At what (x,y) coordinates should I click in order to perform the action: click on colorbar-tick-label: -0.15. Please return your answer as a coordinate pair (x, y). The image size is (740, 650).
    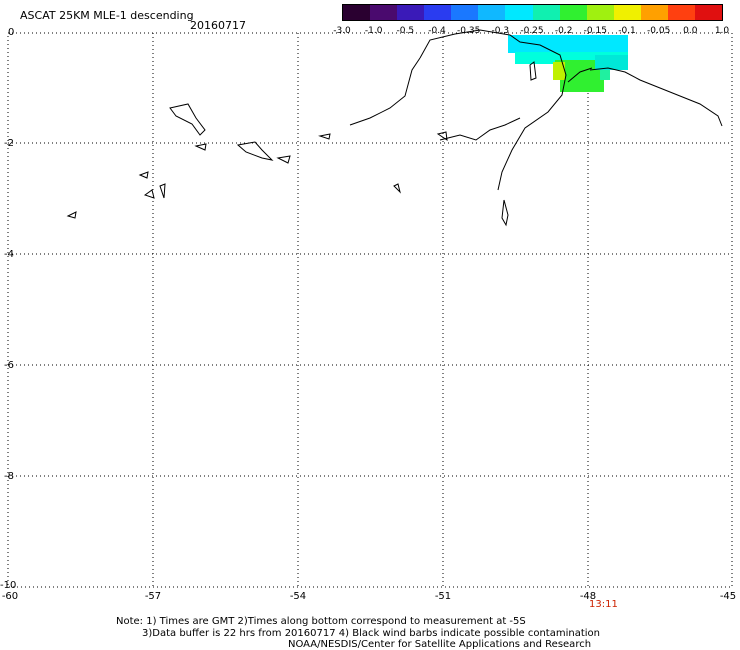
    Looking at the image, I should click on (595, 31).